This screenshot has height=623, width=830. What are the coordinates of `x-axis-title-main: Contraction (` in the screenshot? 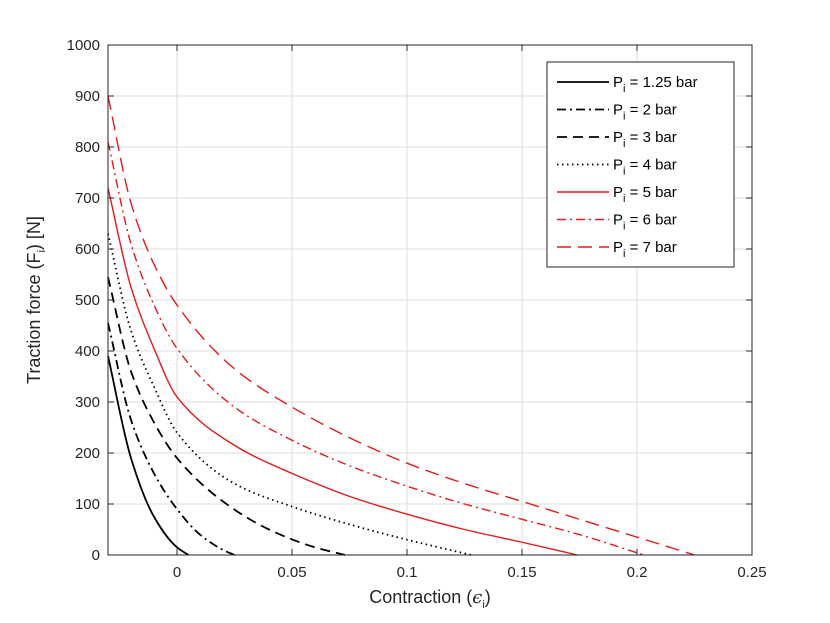 It's located at (420, 597).